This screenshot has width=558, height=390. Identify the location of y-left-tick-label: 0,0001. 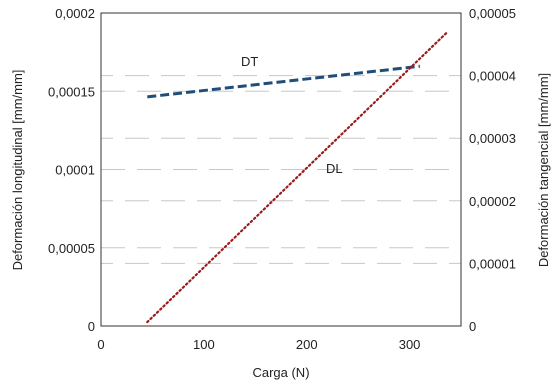
(75, 170).